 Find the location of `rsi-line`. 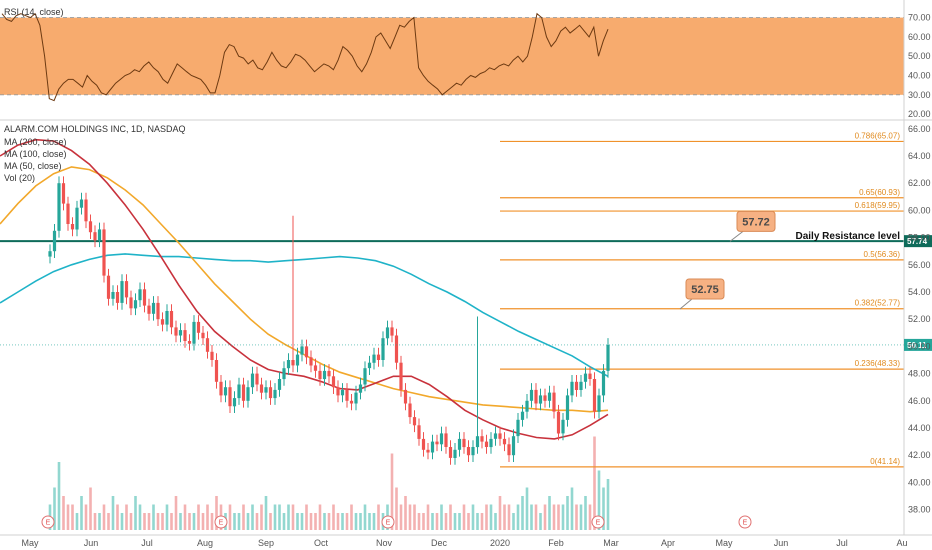

rsi-line is located at coordinates (305, 57).